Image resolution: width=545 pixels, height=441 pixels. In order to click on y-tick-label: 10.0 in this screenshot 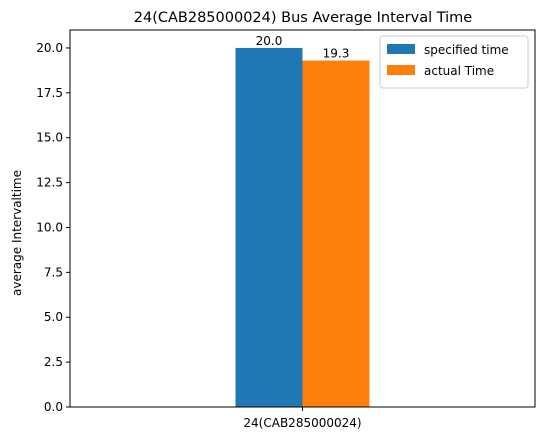, I will do `click(49, 227)`.